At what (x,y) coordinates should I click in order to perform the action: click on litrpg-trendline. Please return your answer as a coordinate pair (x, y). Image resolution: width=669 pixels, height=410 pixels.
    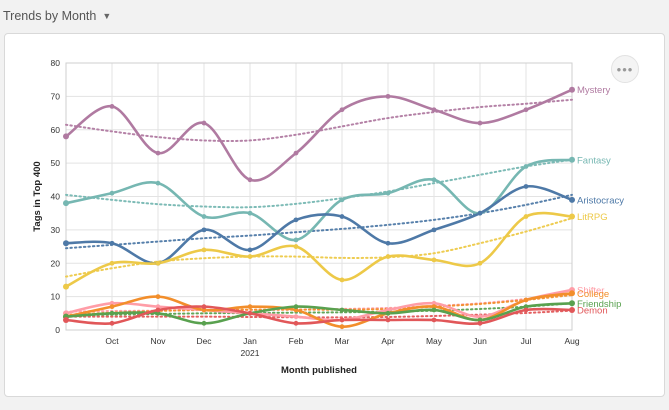
    Looking at the image, I should click on (319, 247).